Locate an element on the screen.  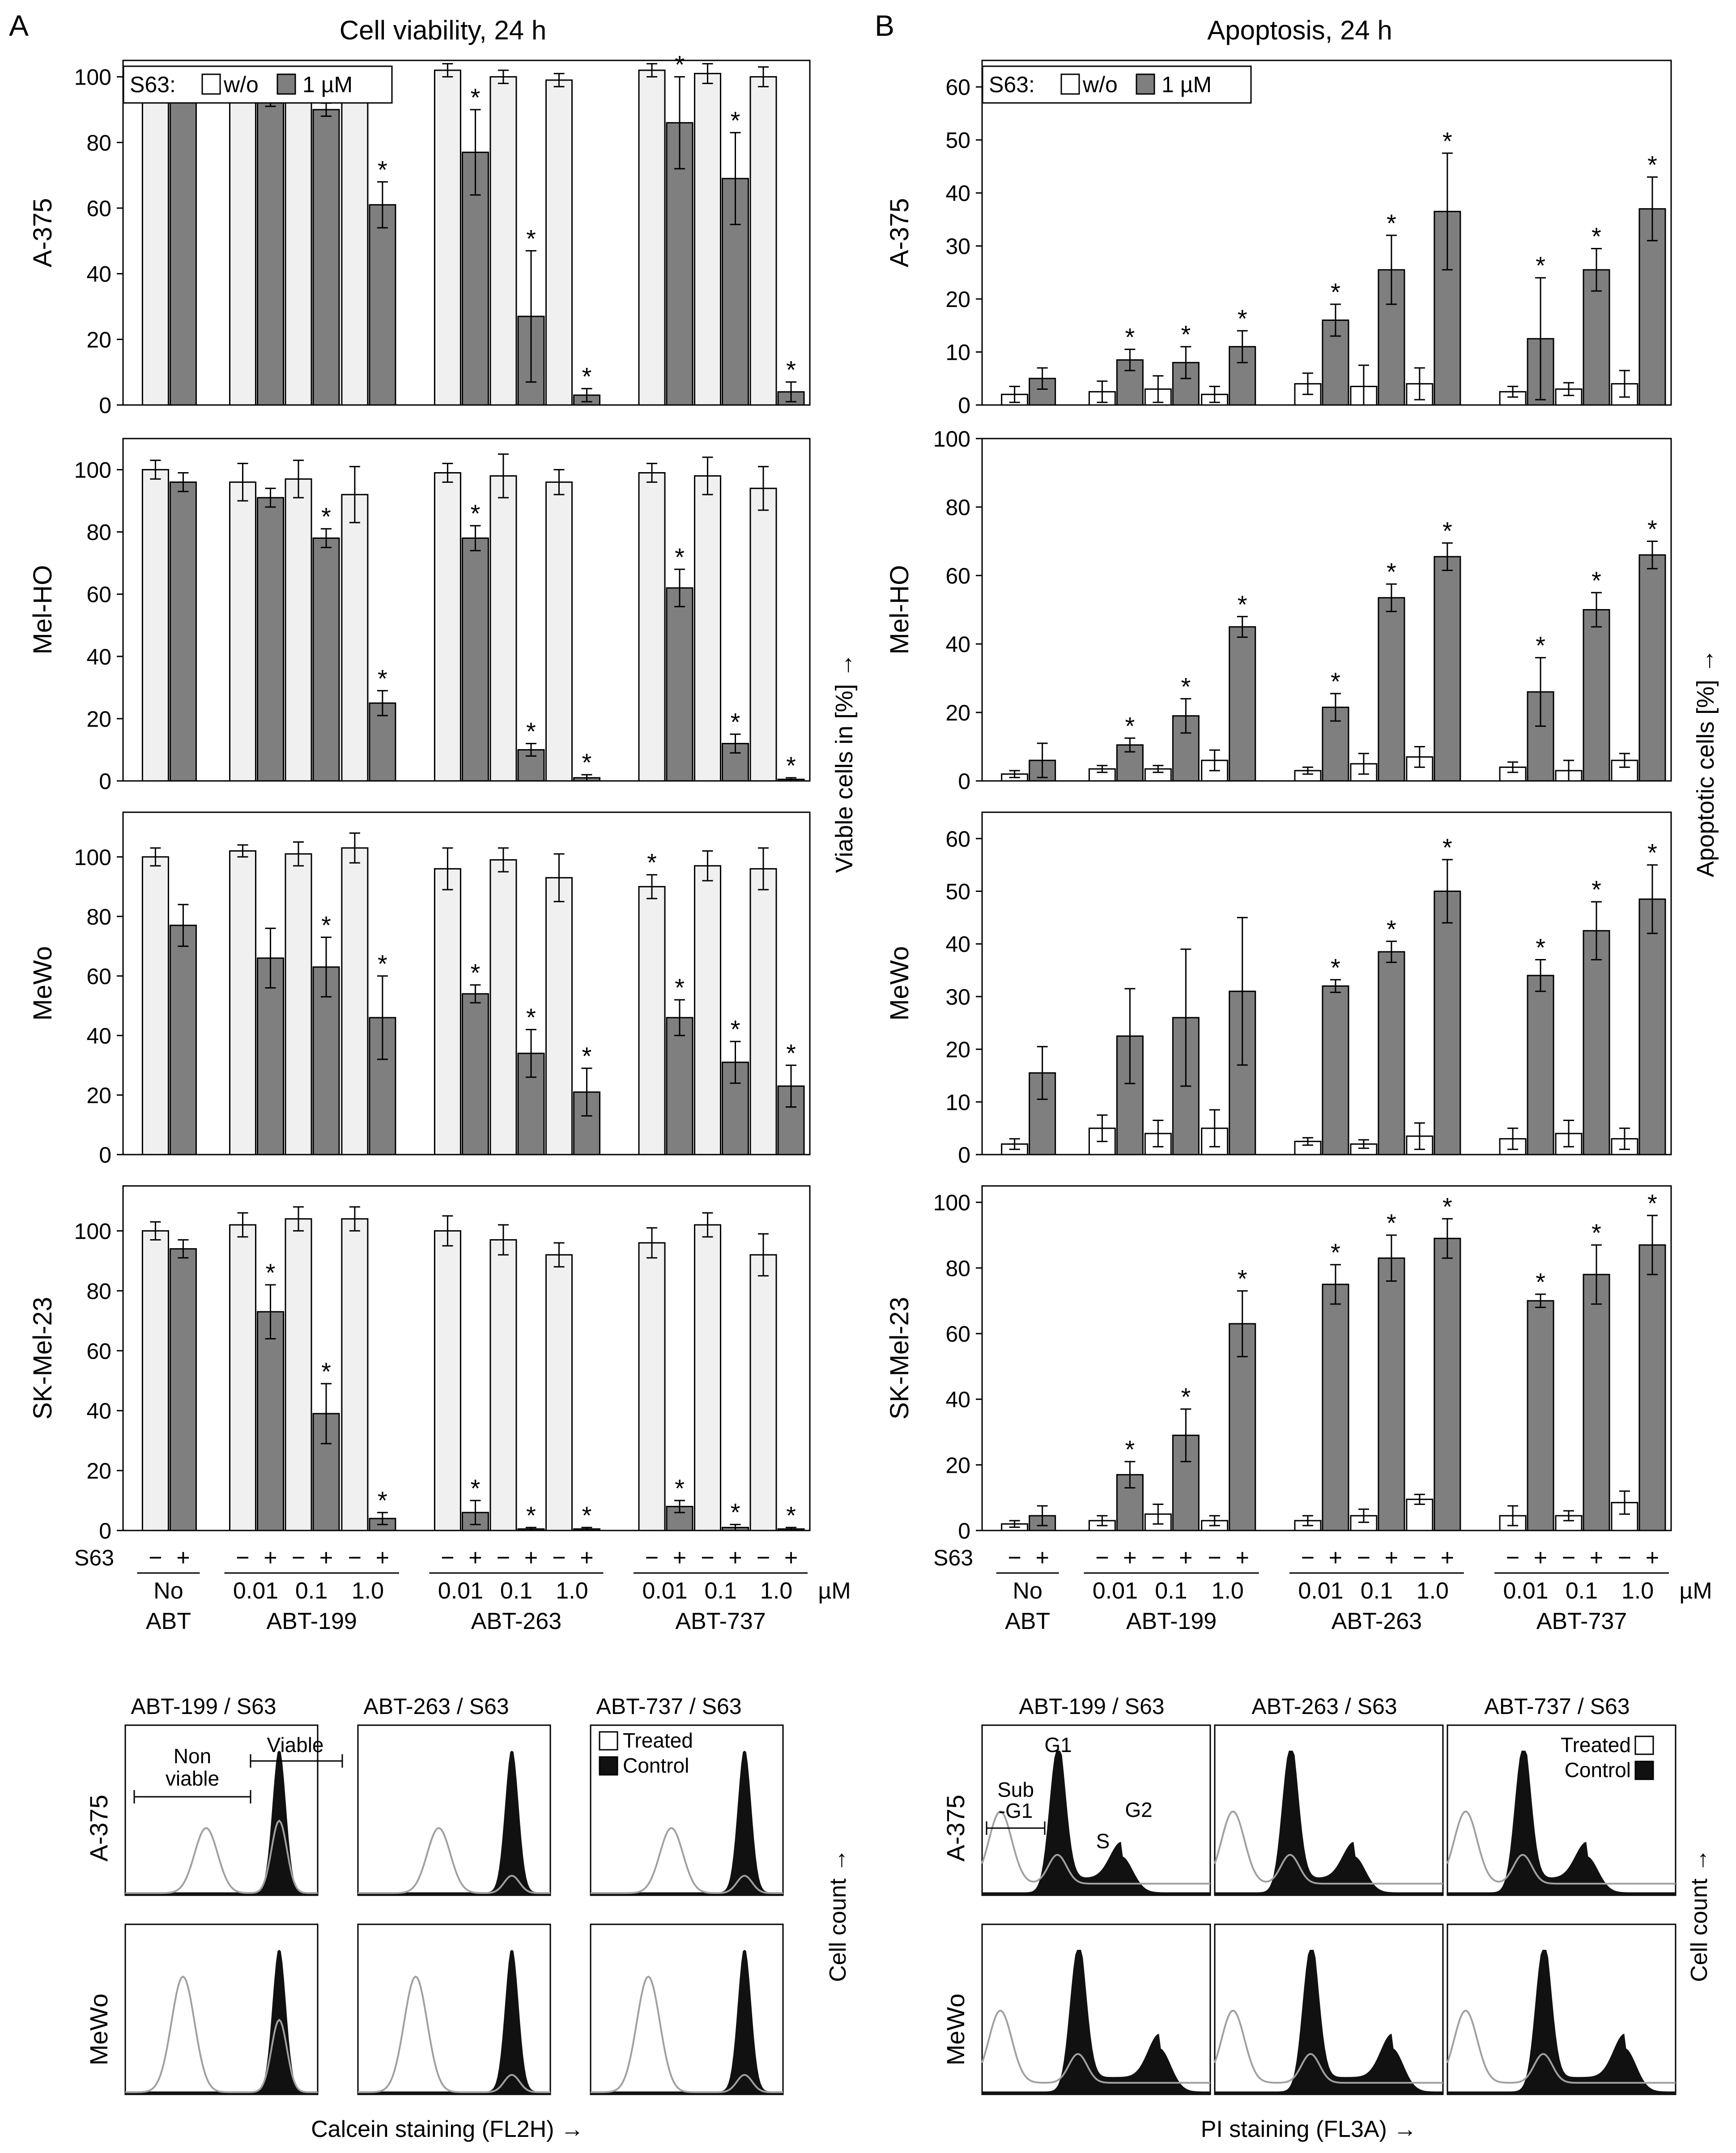
legend-control-swatch is located at coordinates (608, 1766).